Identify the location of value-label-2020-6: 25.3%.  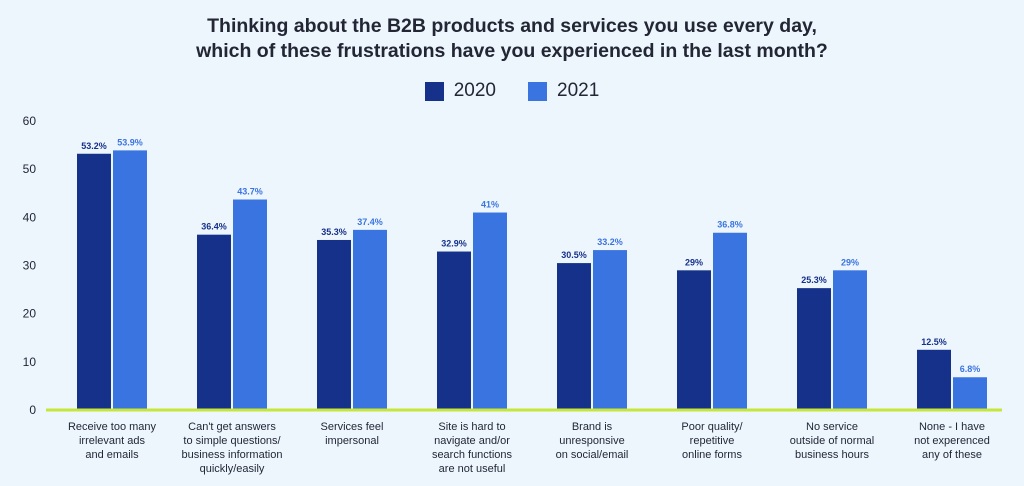
(814, 280).